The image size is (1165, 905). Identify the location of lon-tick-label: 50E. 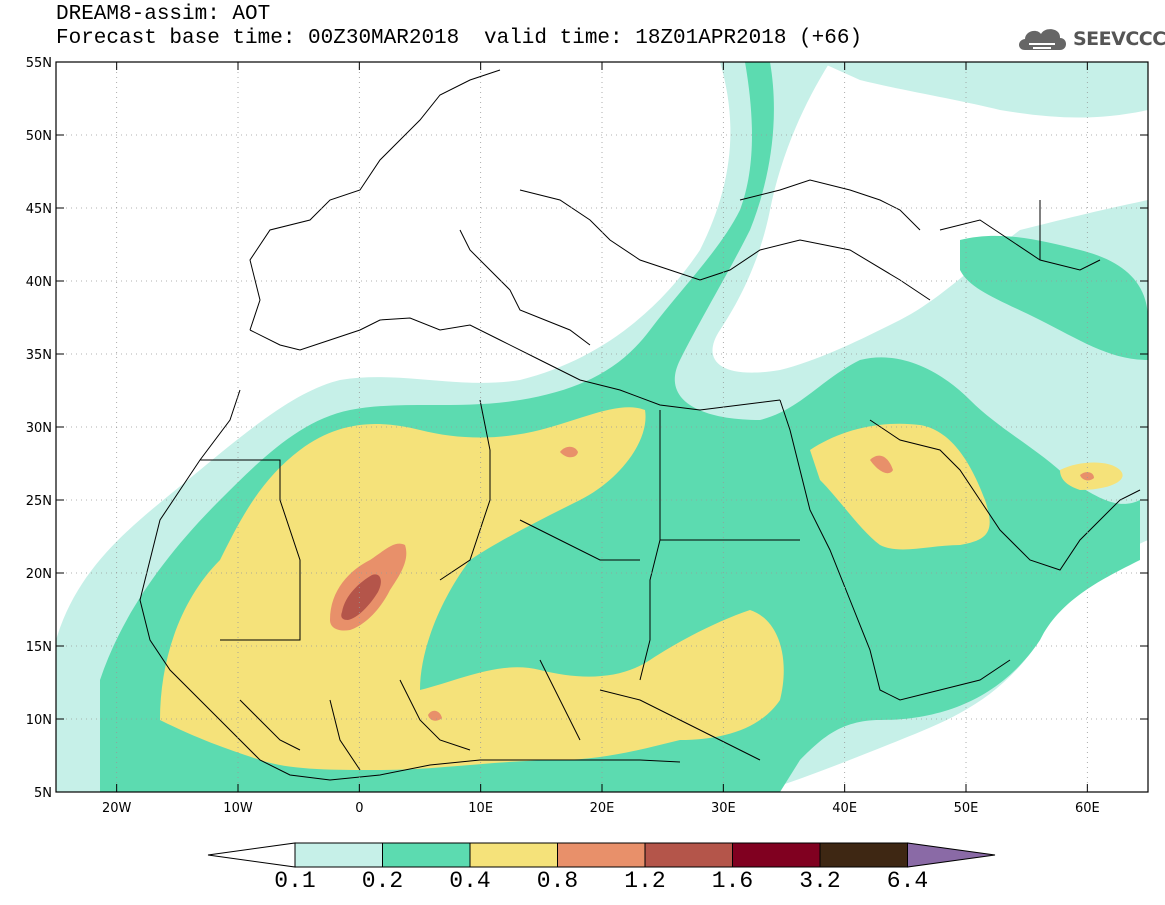
(966, 808).